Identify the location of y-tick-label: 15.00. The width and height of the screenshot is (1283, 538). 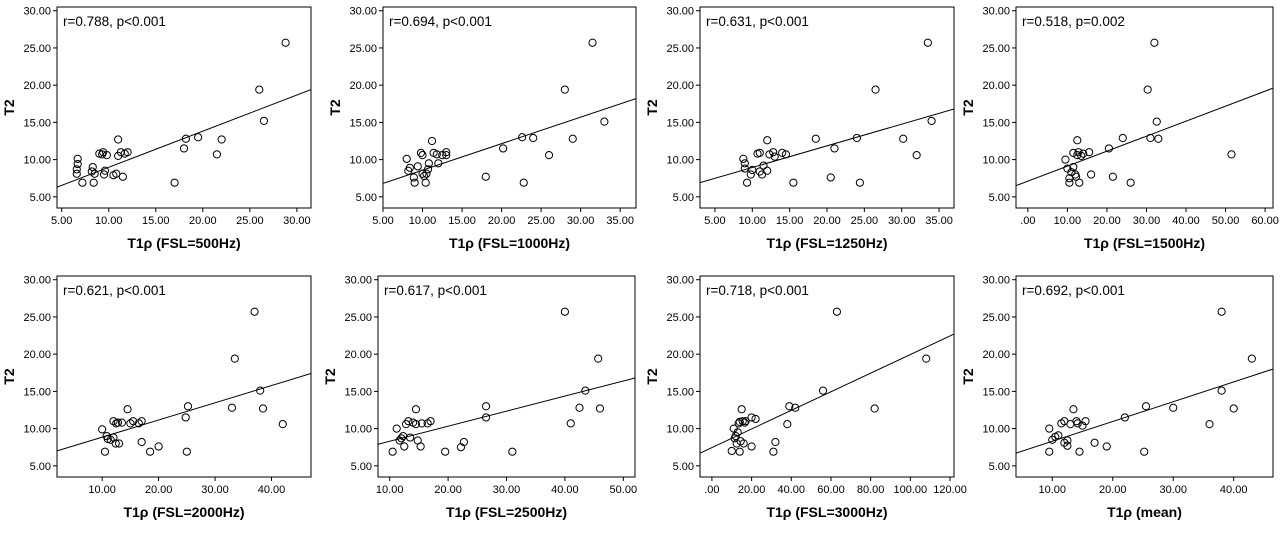
(37, 392).